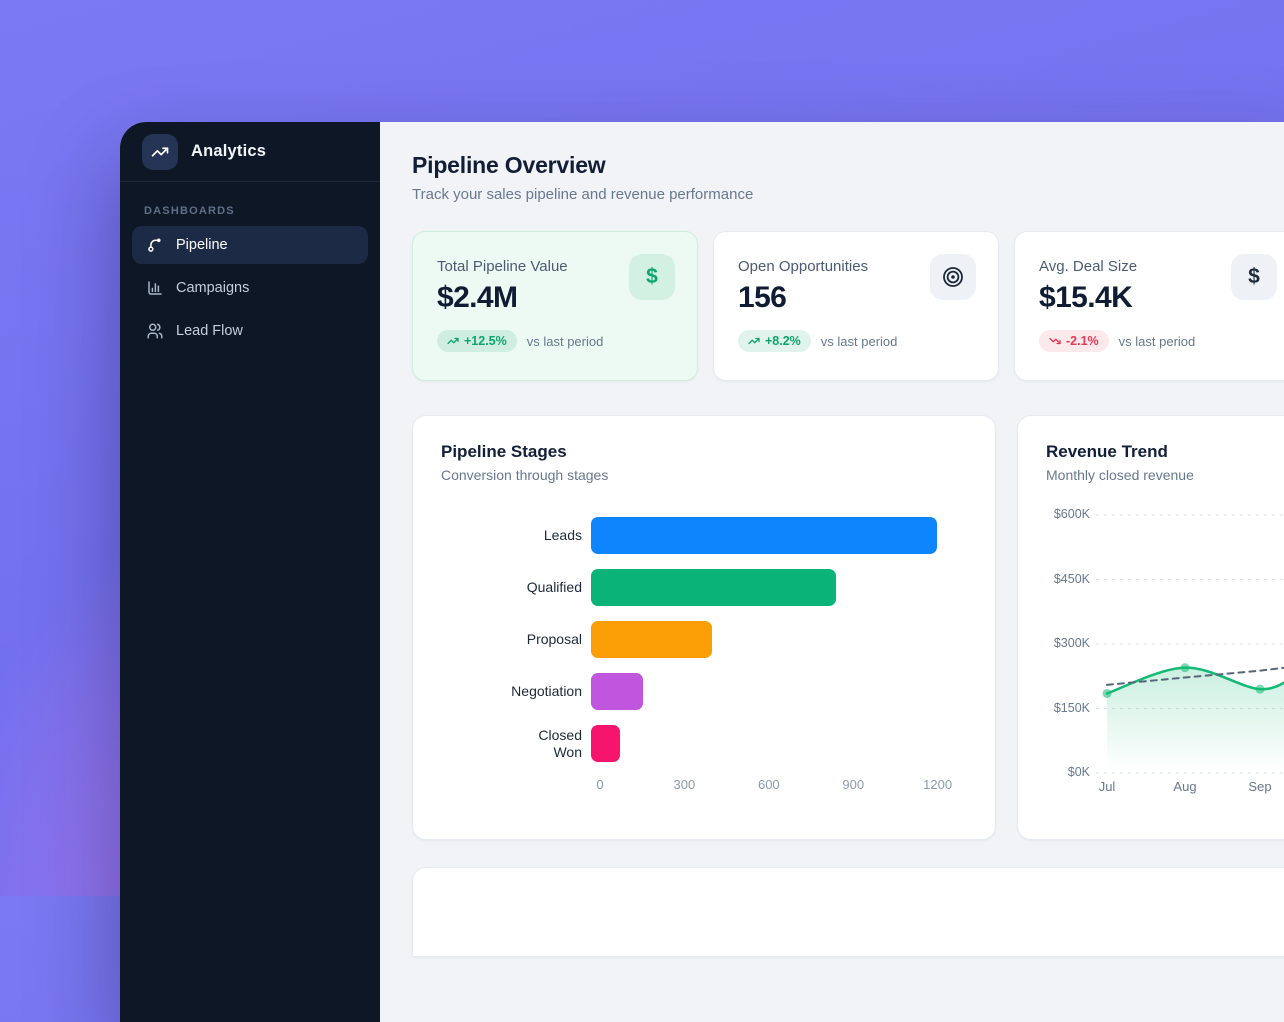  What do you see at coordinates (704, 743) in the screenshot?
I see `stage-row: Closed Won` at bounding box center [704, 743].